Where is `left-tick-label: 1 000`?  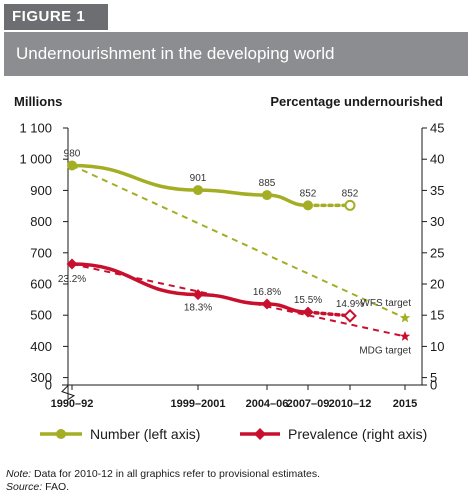
left-tick-label: 1 000 is located at coordinates (35, 159).